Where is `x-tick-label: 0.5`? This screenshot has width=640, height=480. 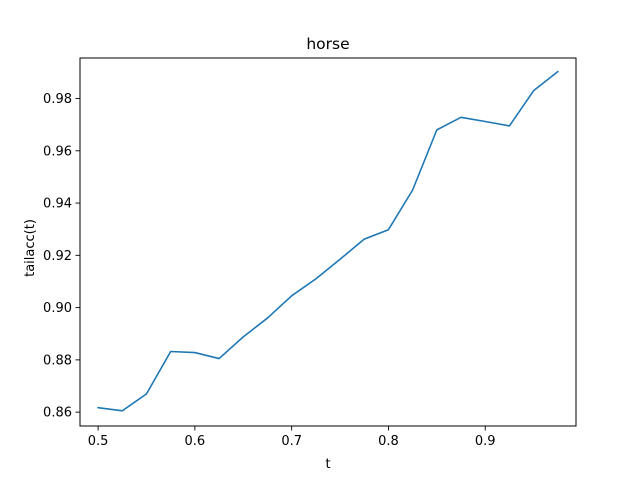
x-tick-label: 0.5 is located at coordinates (98, 441).